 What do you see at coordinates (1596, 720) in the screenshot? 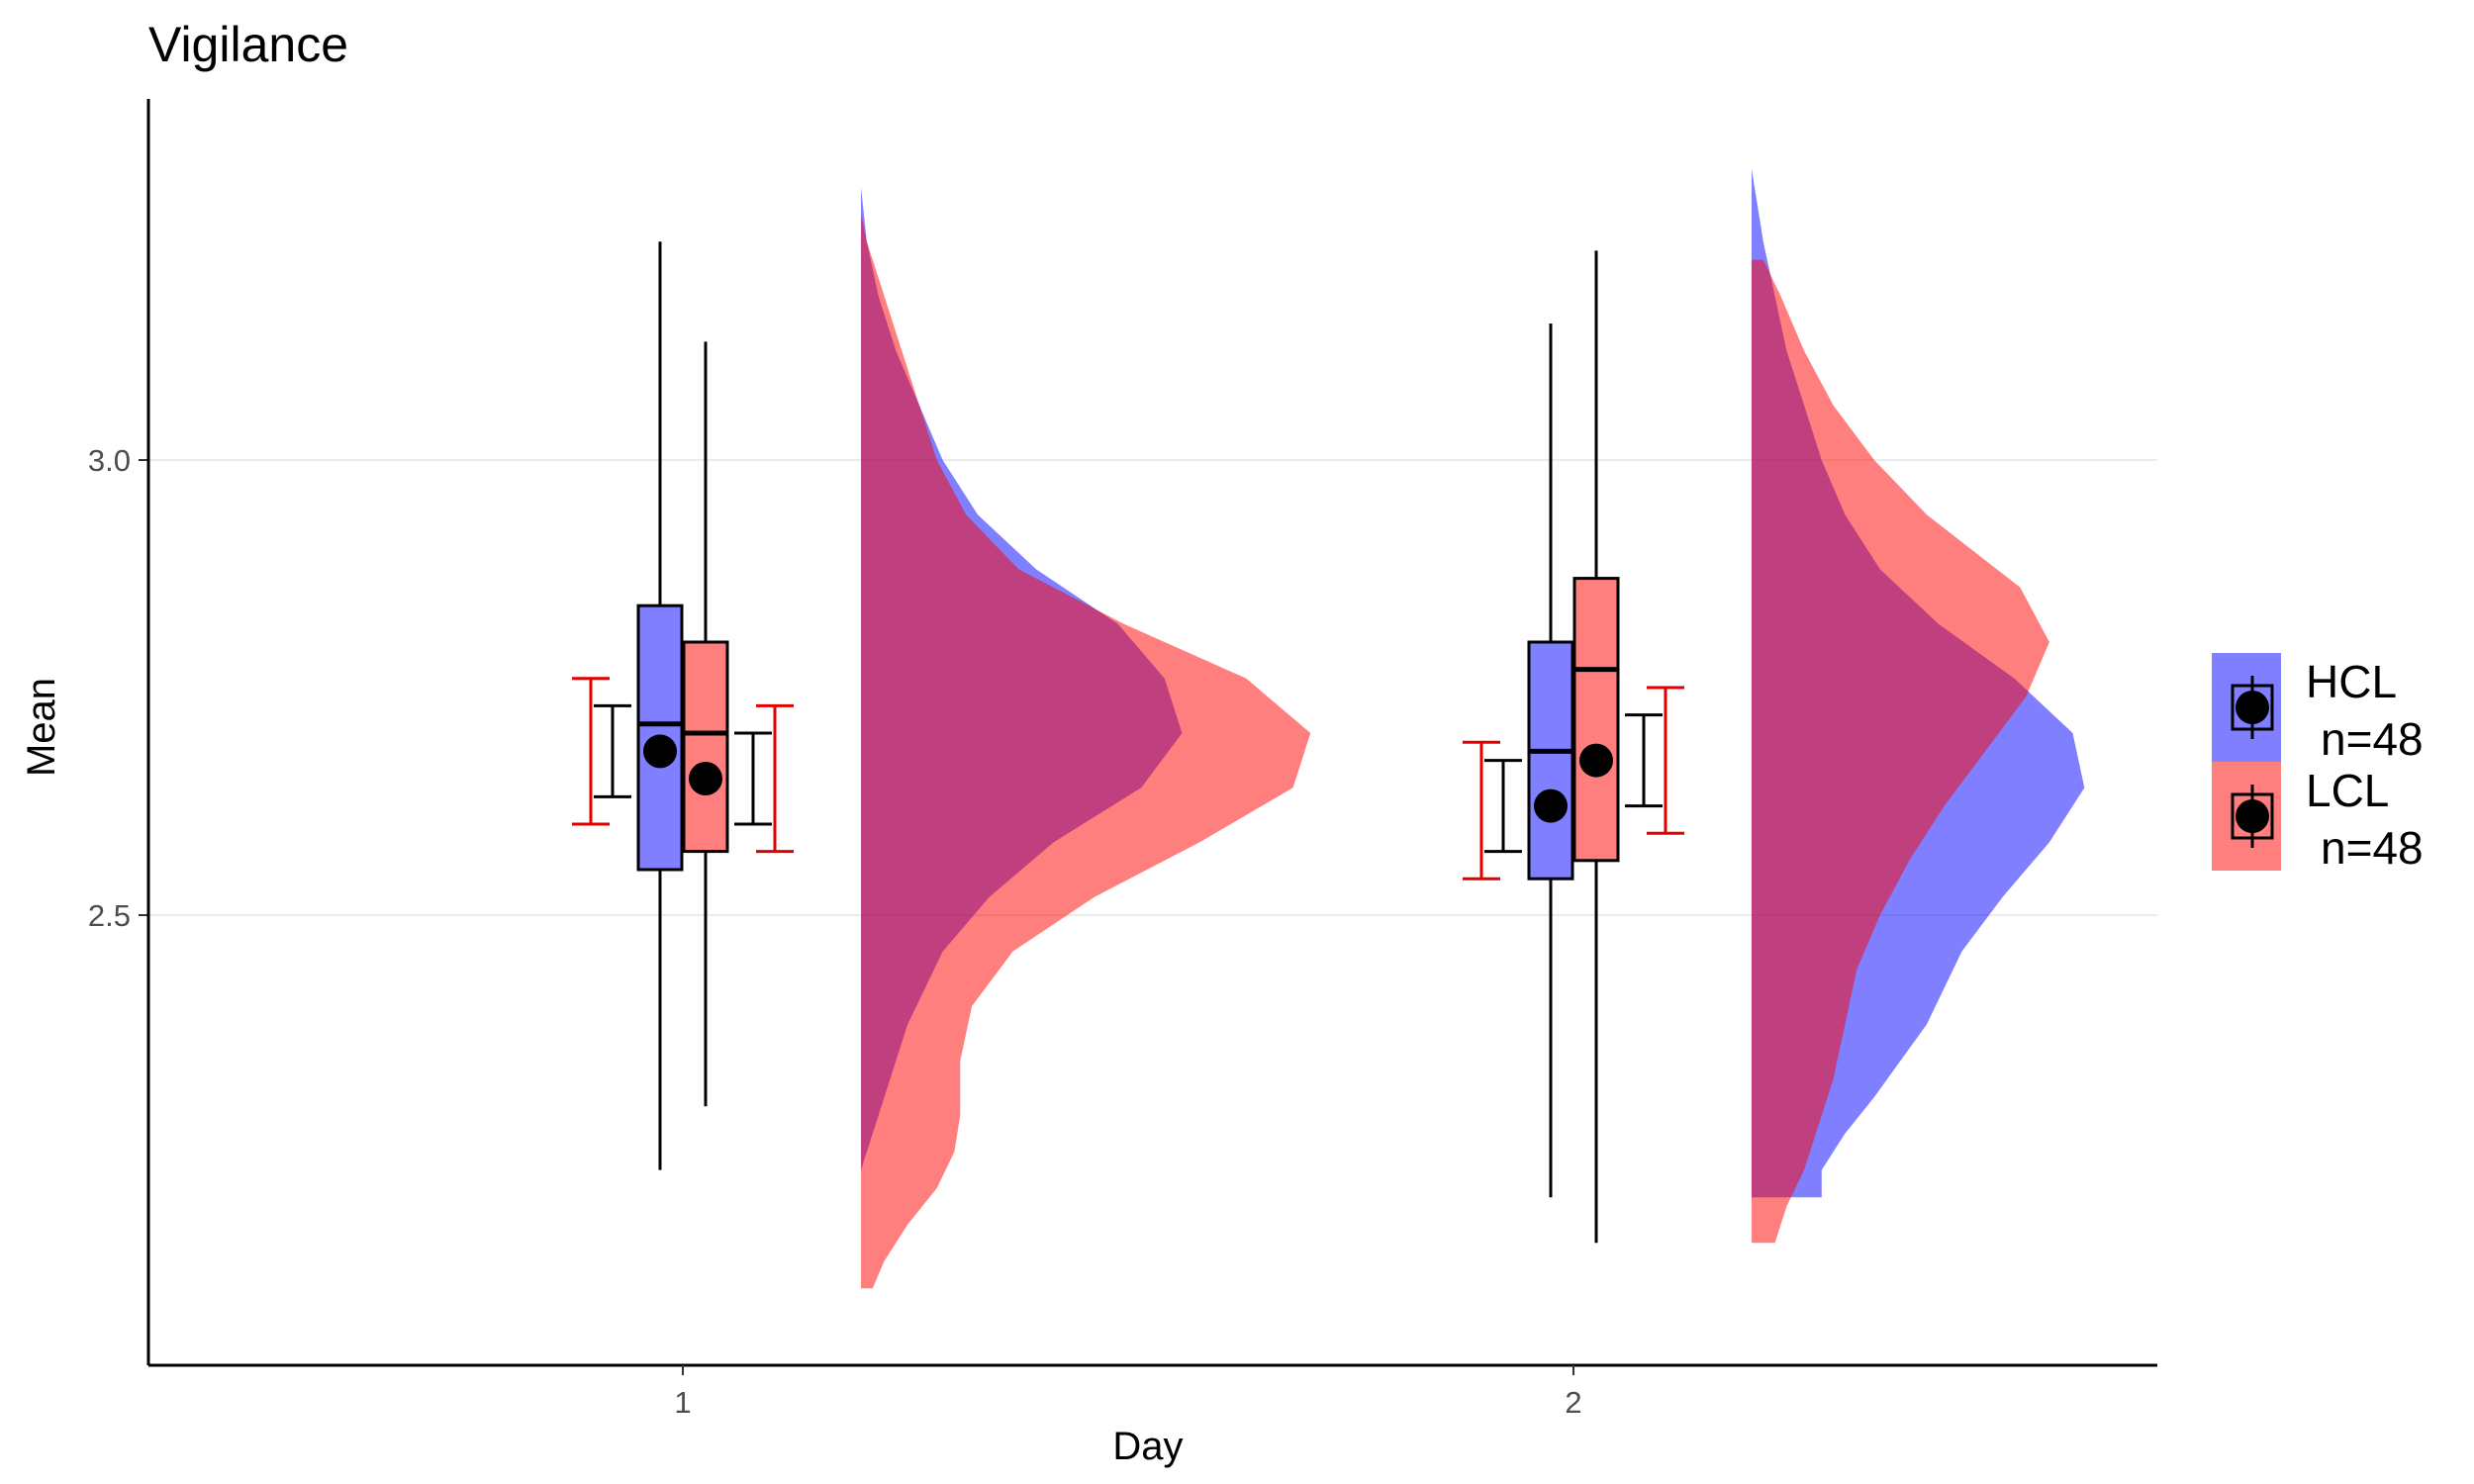
I see `box-lcl-day2` at bounding box center [1596, 720].